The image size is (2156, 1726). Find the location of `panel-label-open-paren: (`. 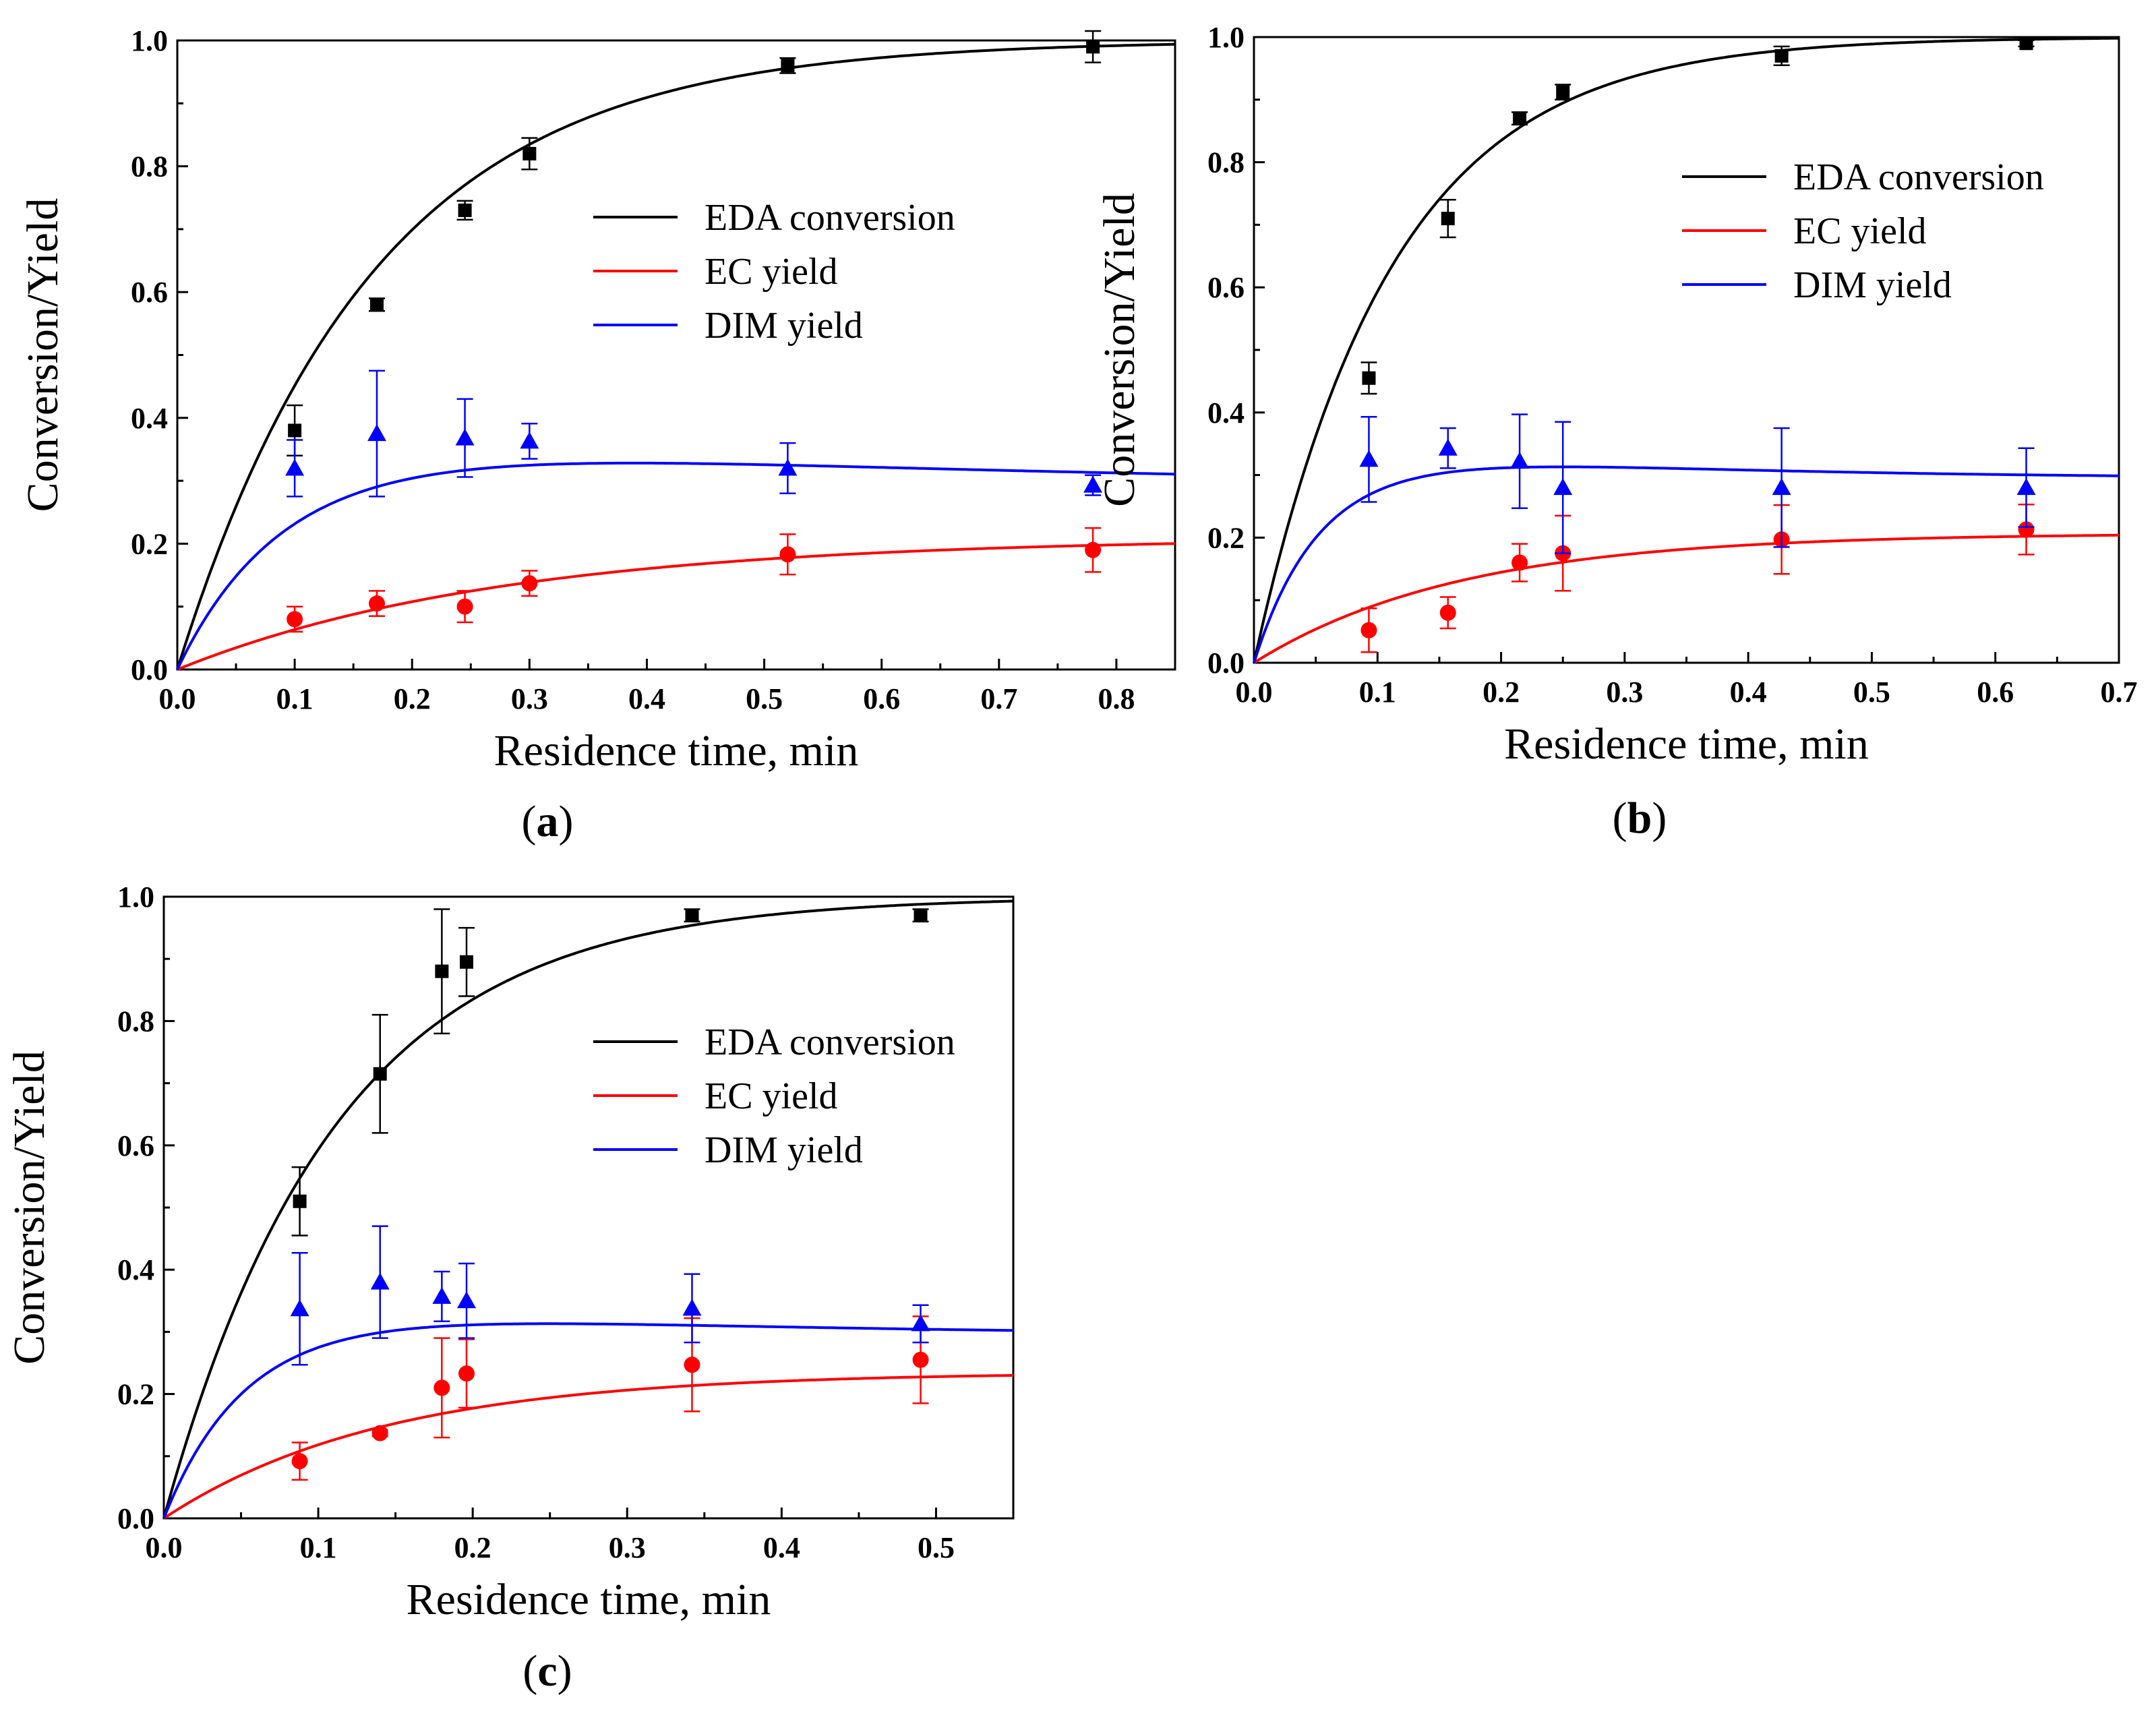

panel-label-open-paren: ( is located at coordinates (529, 822).